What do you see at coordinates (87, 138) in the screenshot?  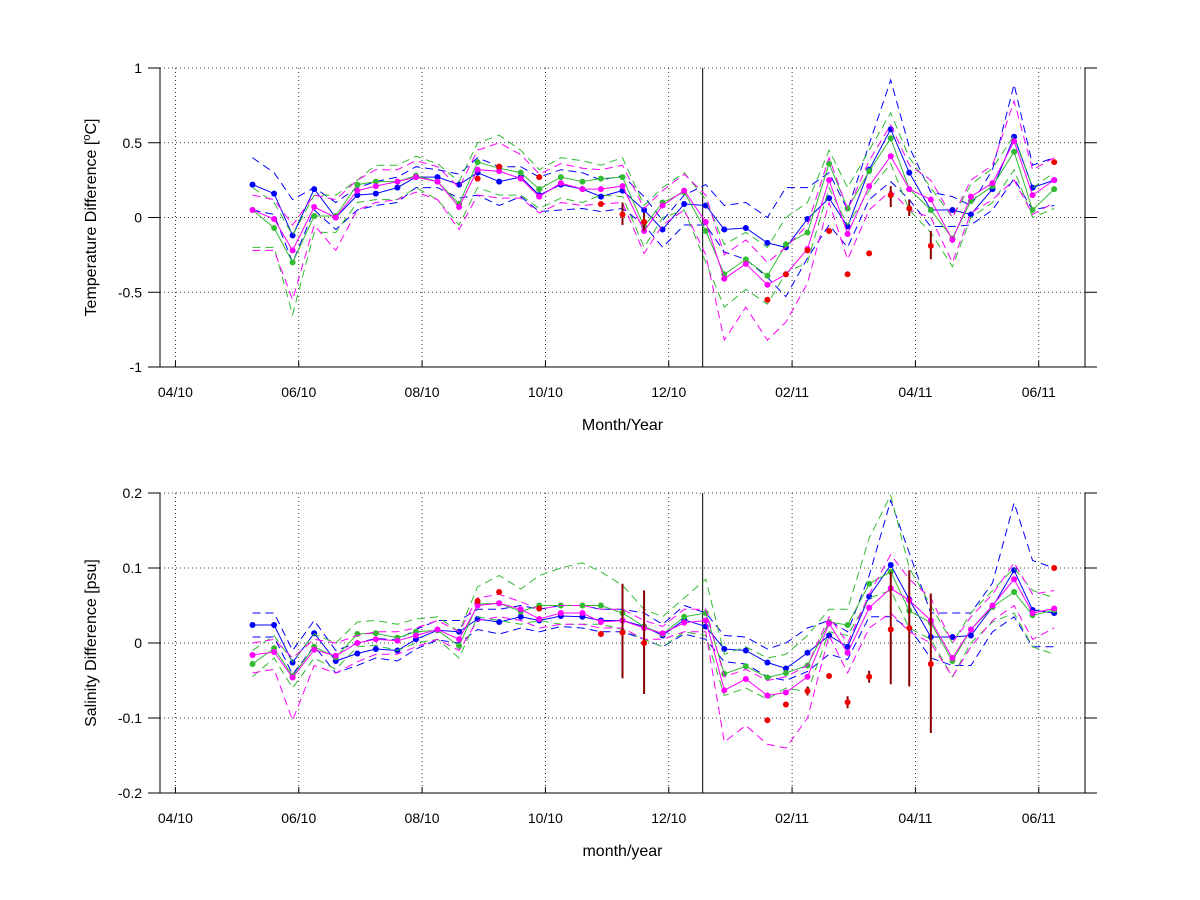 I see `y-axis-label-sup: o` at bounding box center [87, 138].